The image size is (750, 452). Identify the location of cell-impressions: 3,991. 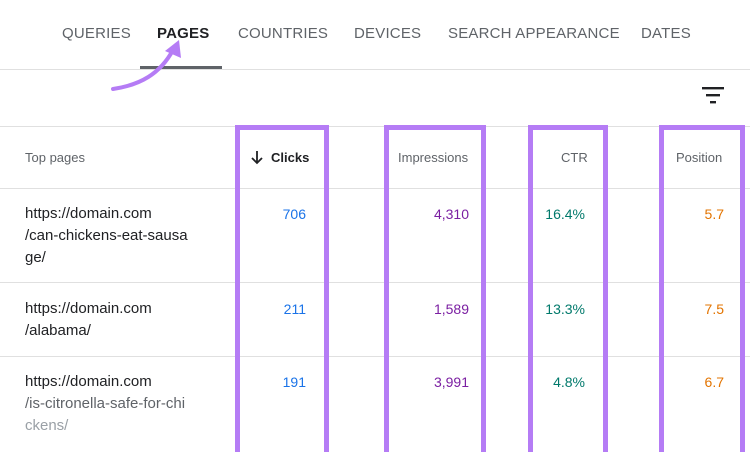
(451, 382).